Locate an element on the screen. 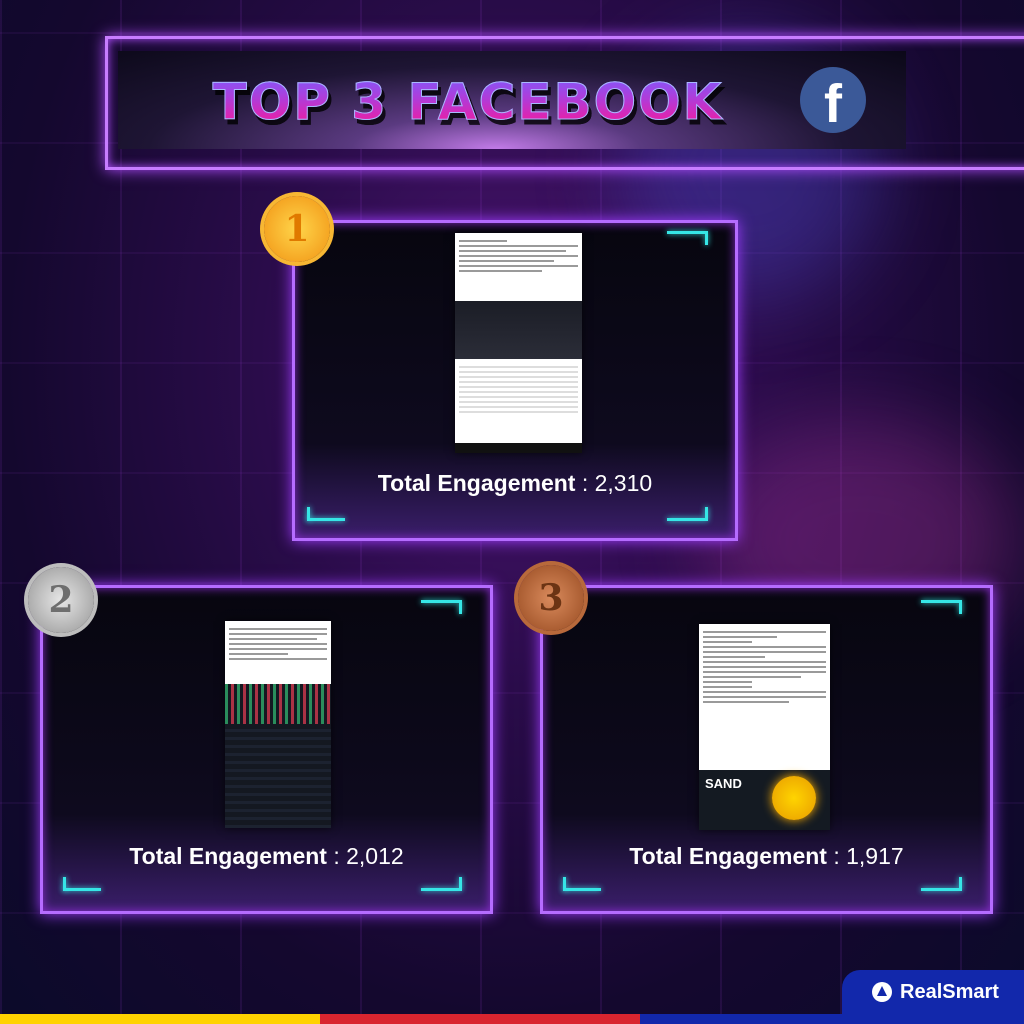 This screenshot has width=1024, height=1024. post-card-2: Total Engagement : 2,012 is located at coordinates (266, 749).